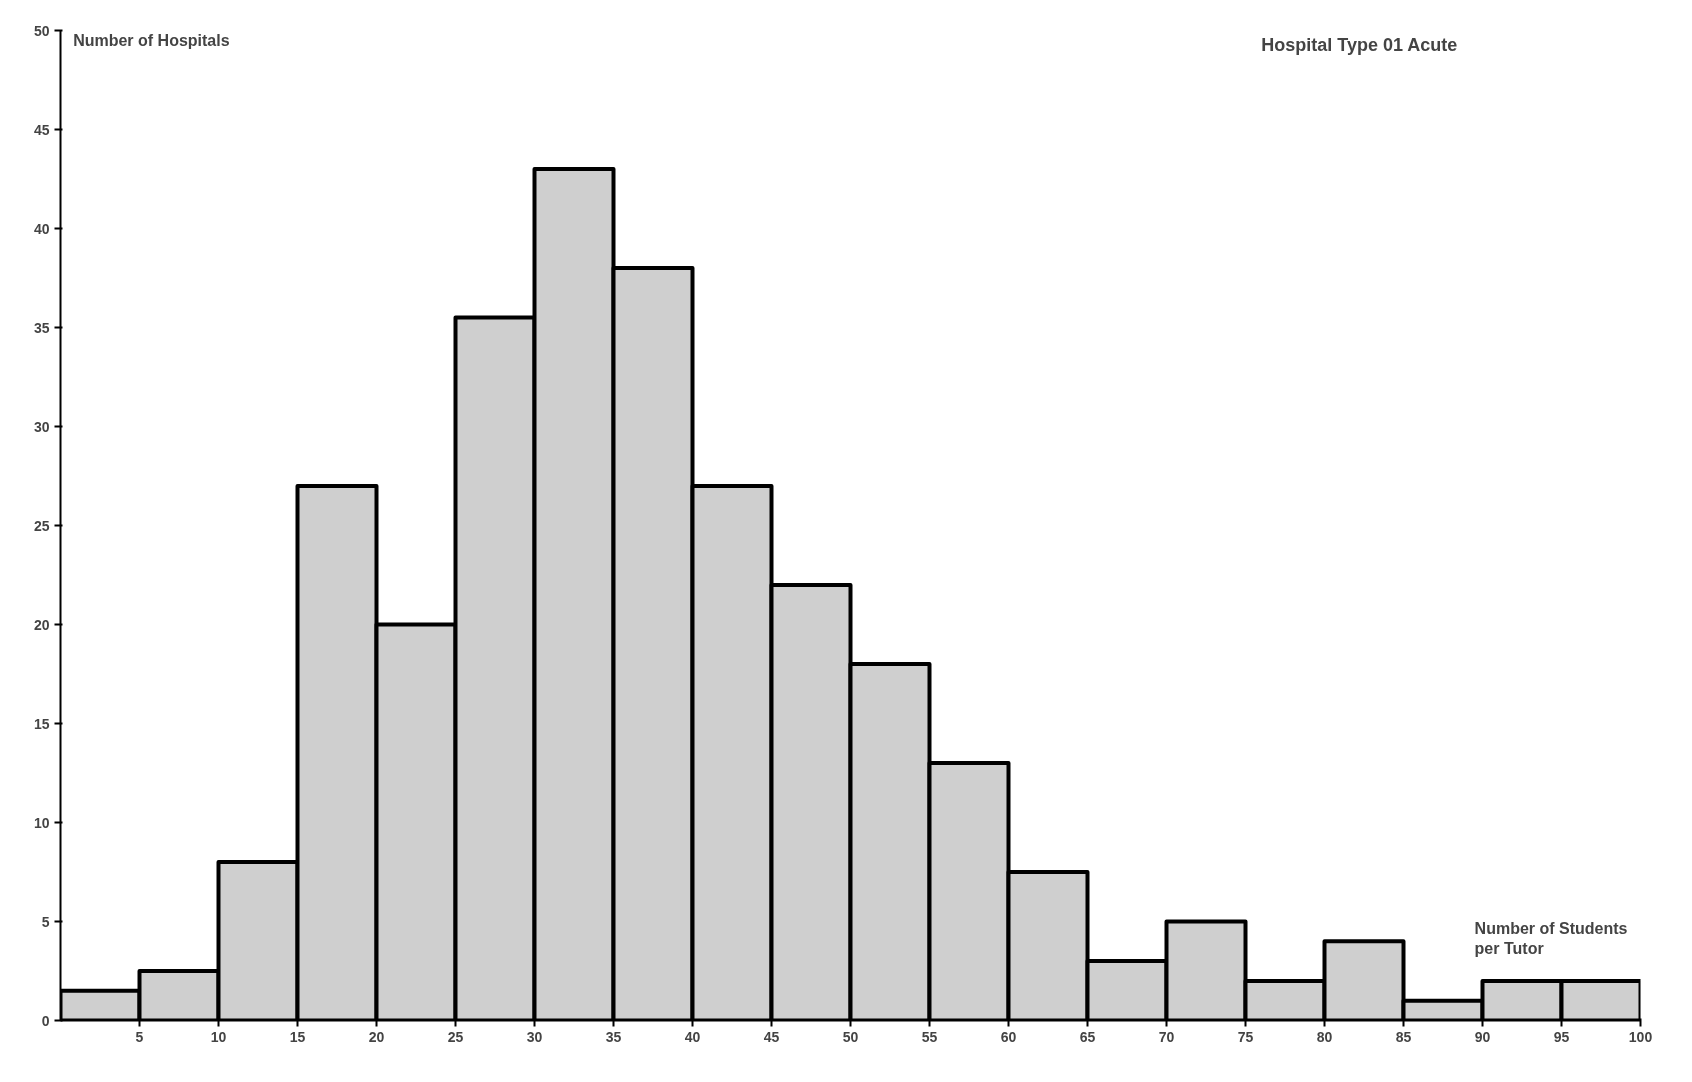 The height and width of the screenshot is (1082, 1692). Describe the element at coordinates (41, 624) in the screenshot. I see `y-tick-label: 20` at that location.